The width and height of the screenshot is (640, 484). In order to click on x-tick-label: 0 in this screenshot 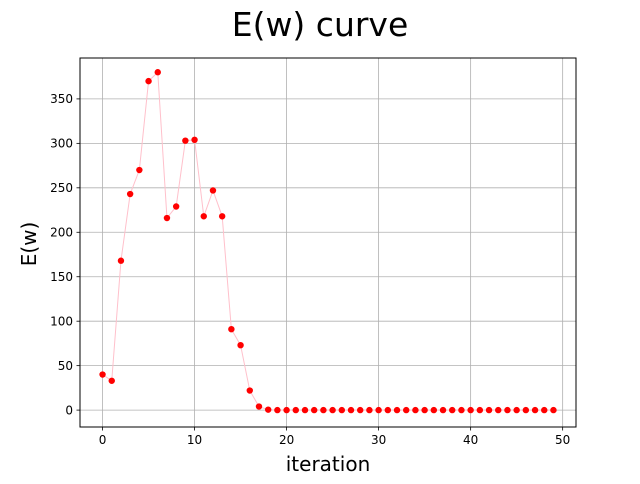, I will do `click(103, 440)`.